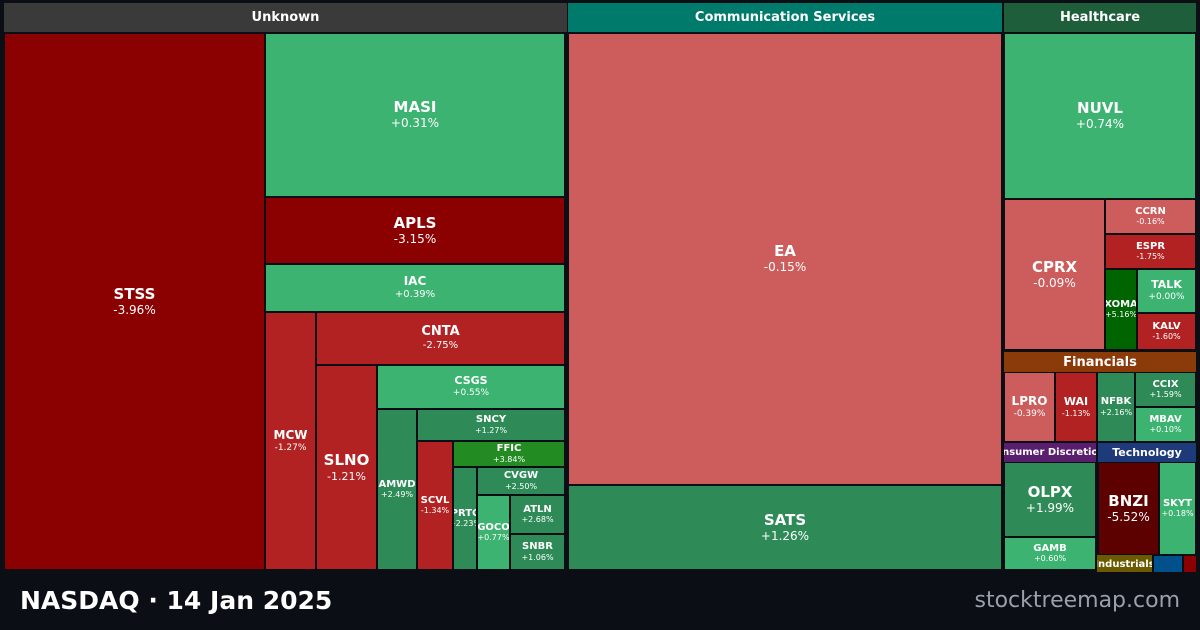  What do you see at coordinates (1050, 452) in the screenshot?
I see `sector-header: Consumer Discretiona` at bounding box center [1050, 452].